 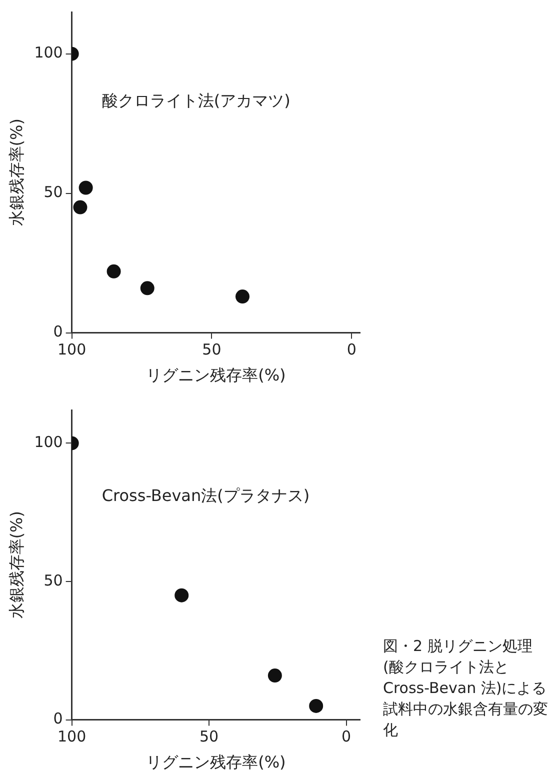 What do you see at coordinates (466, 688) in the screenshot?
I see `text: 図・2 脱リグニン処理(酸クロライト法とCross-Bevan 法)による試料中の水銀含有量の変化` at bounding box center [466, 688].